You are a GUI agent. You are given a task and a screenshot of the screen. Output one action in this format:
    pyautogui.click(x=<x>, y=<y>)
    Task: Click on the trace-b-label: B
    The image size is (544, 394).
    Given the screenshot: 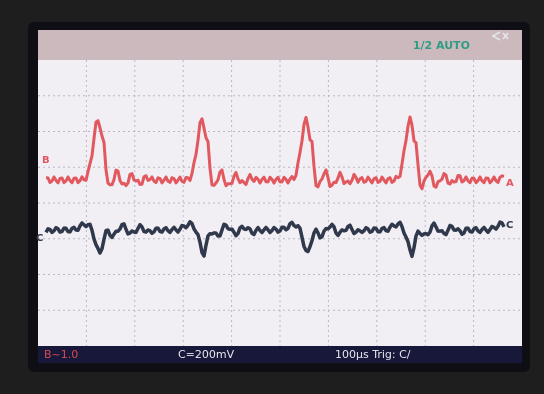 What is the action you would take?
    pyautogui.click(x=46, y=160)
    